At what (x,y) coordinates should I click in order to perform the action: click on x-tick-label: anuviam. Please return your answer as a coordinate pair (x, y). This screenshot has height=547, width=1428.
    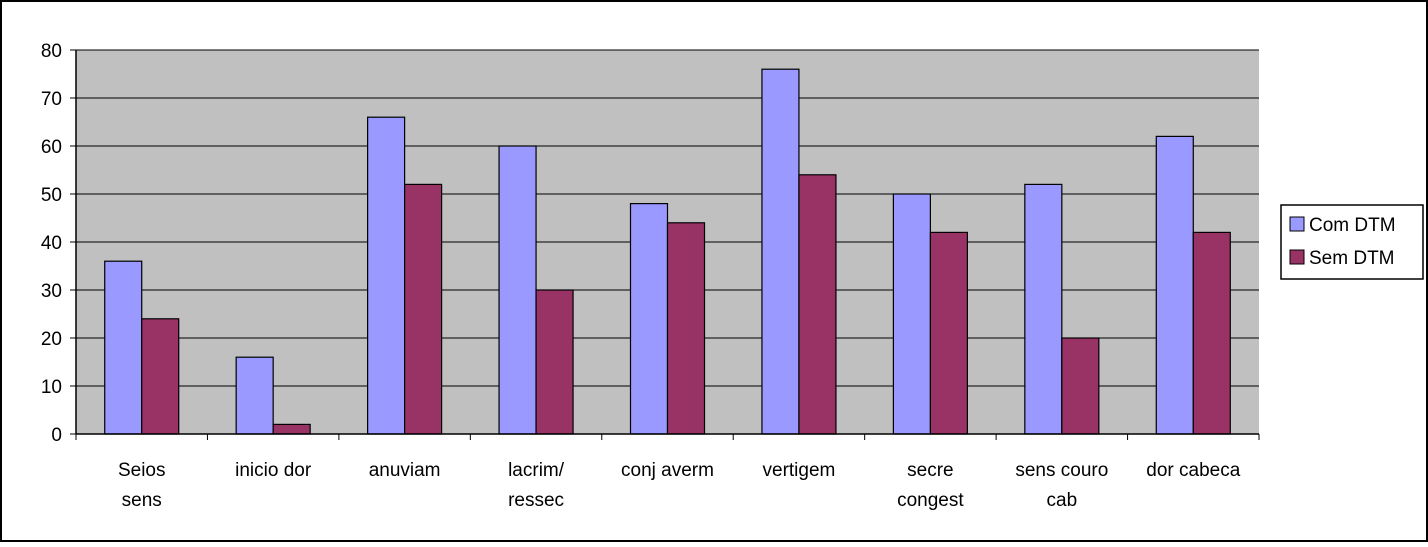
    Looking at the image, I should click on (405, 470).